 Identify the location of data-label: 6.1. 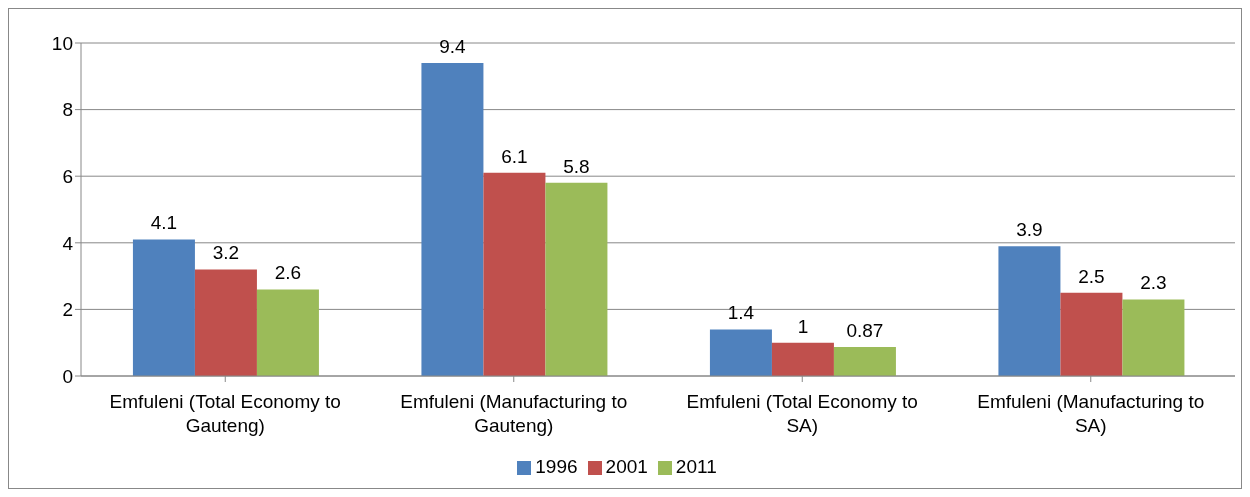
(514, 156).